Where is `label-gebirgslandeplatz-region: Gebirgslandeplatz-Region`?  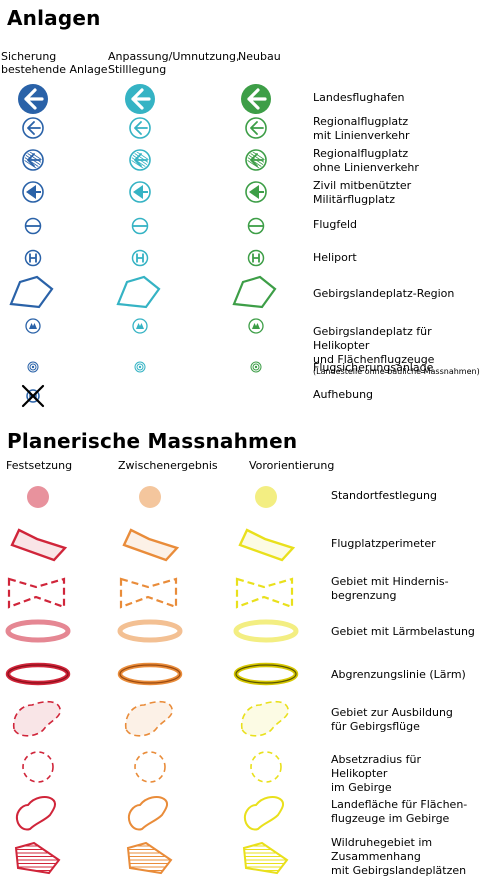
label-gebirgslandeplatz-region: Gebirgslandeplatz-Region is located at coordinates (384, 293).